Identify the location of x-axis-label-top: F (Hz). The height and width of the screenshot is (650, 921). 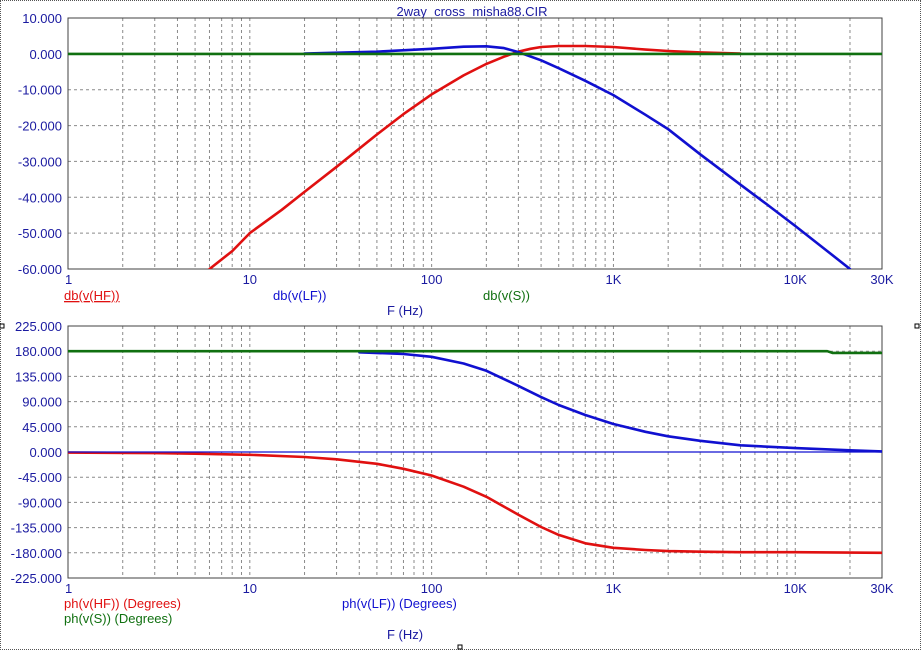
(405, 310).